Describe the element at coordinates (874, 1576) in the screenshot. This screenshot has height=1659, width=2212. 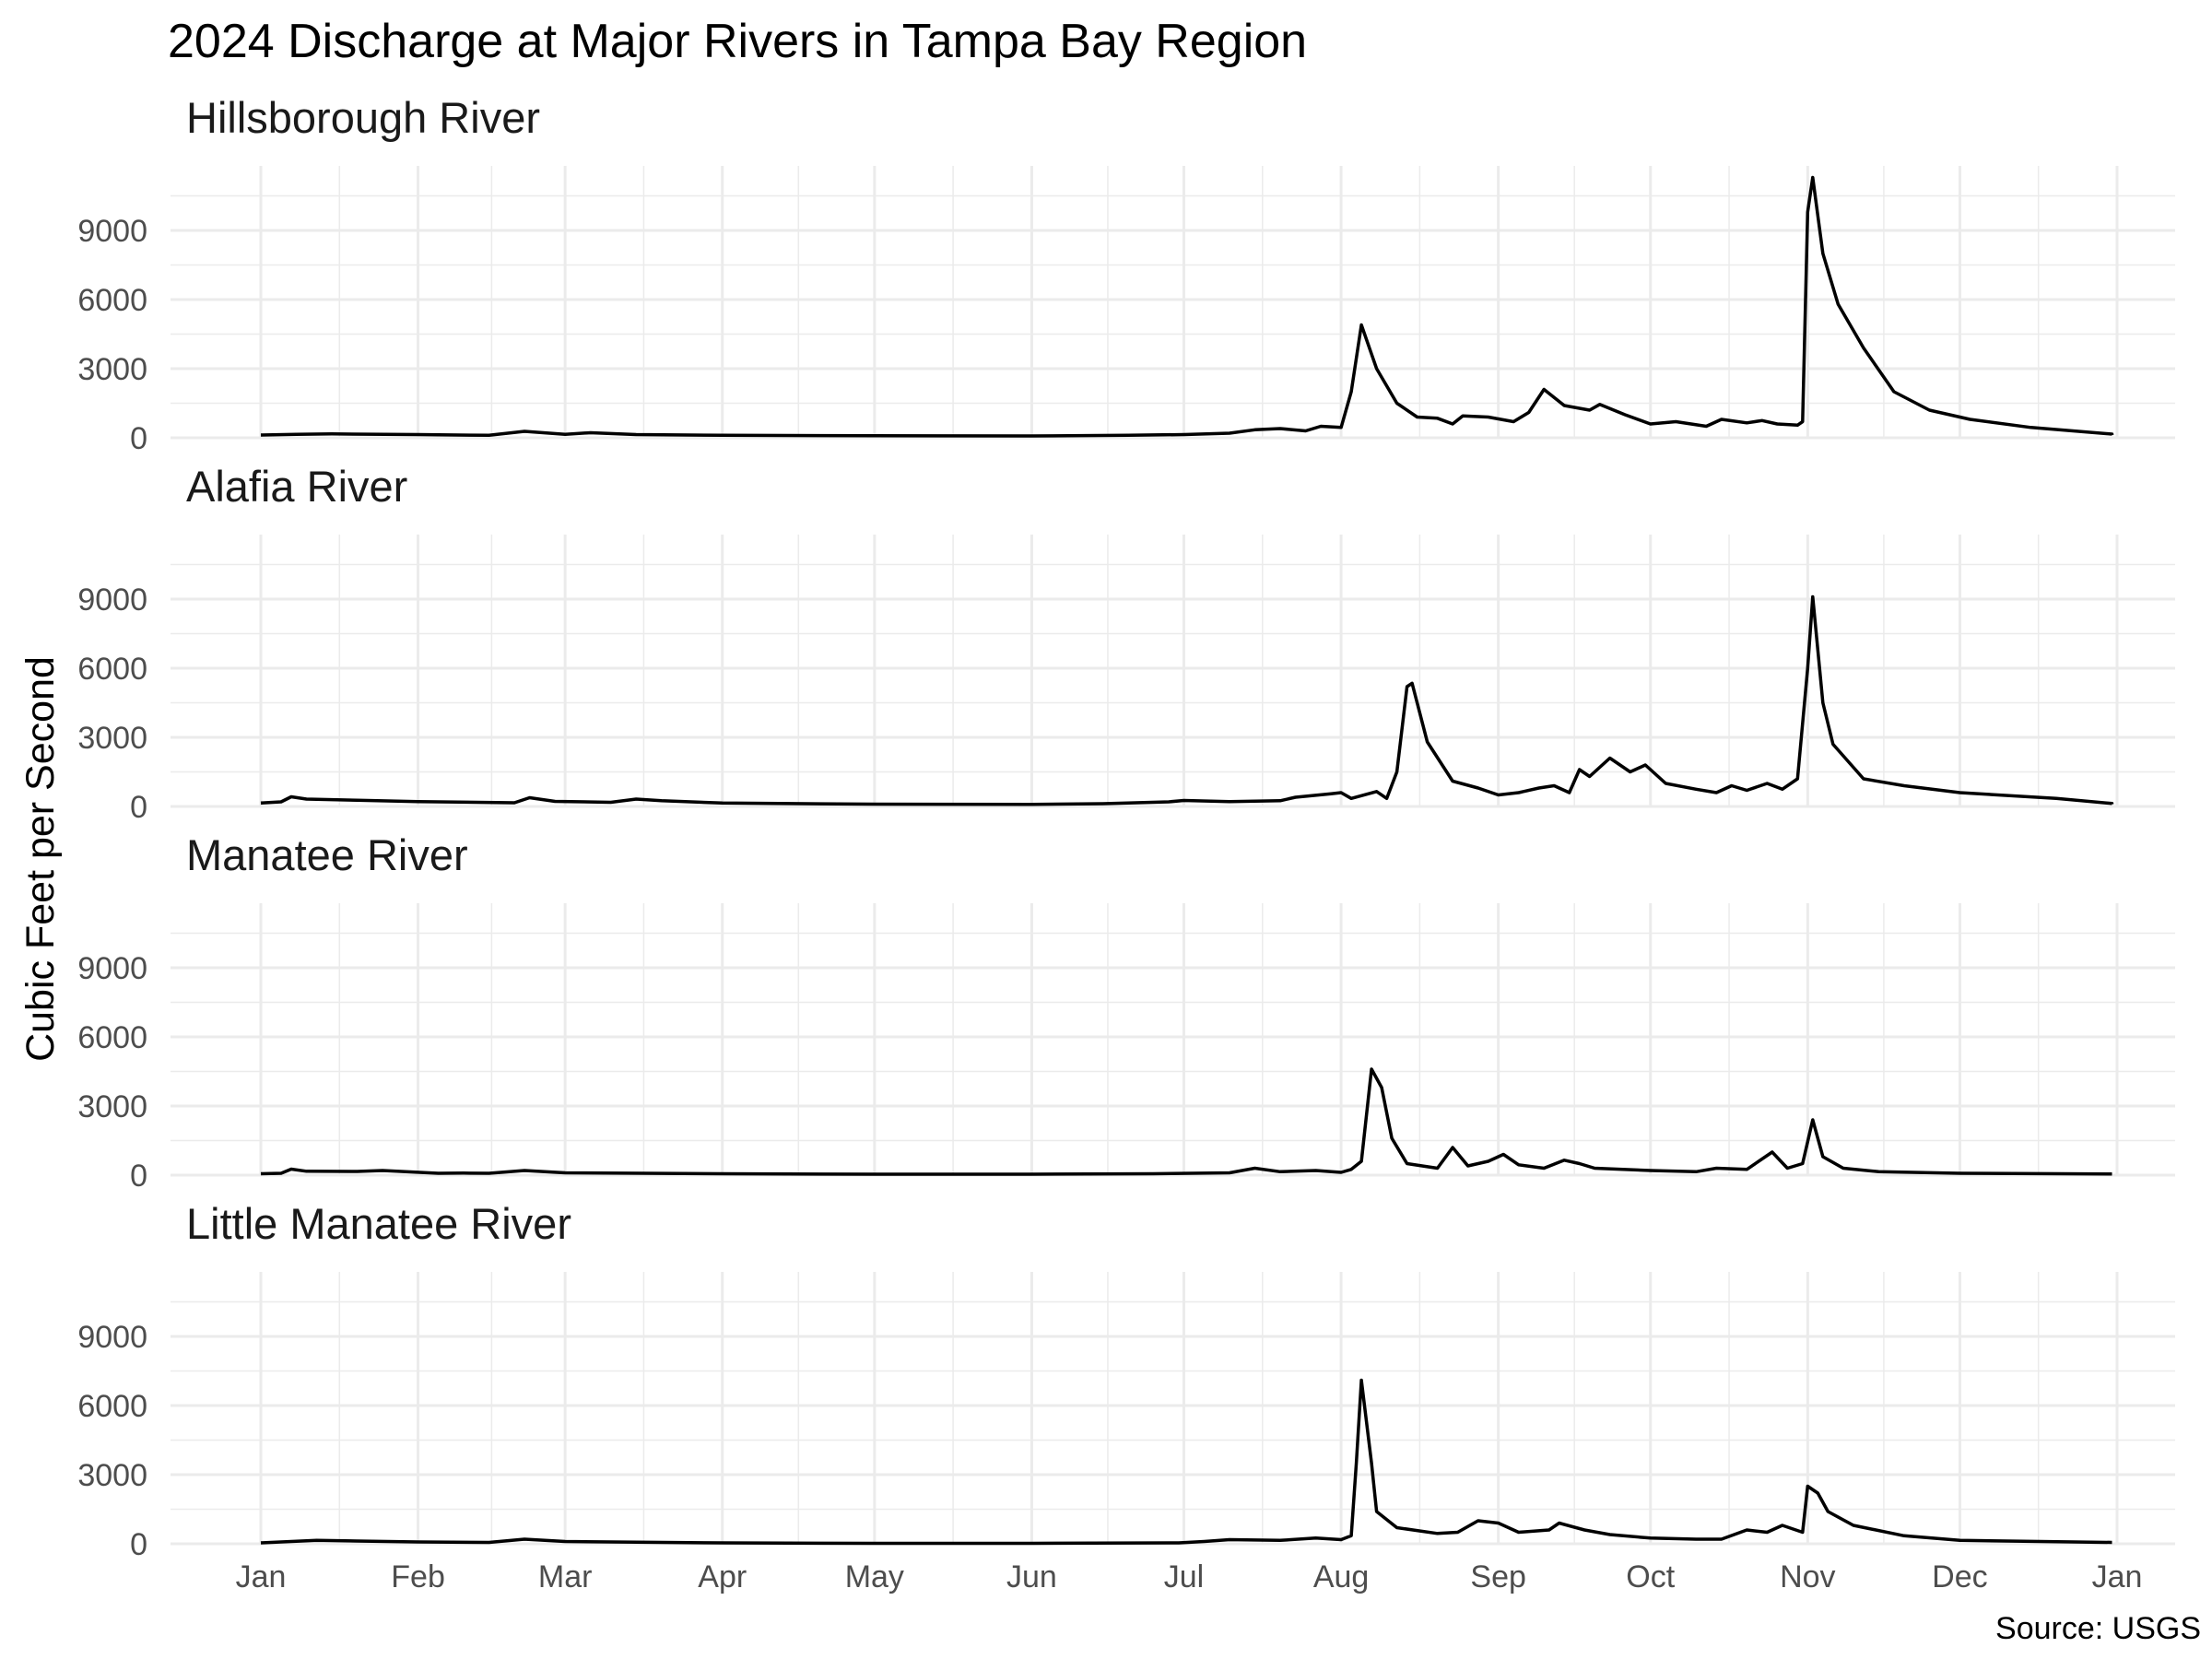
I see `x-tick-label: May` at that location.